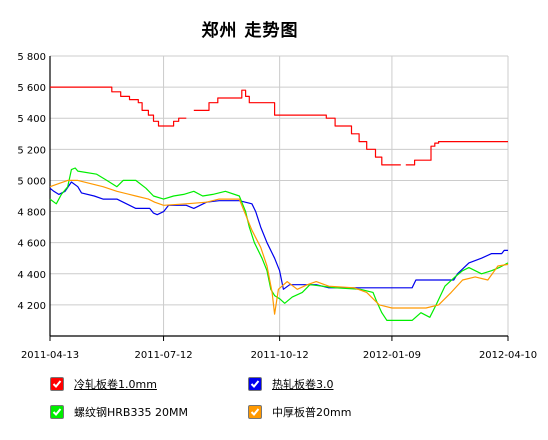 This screenshot has width=548, height=440. Describe the element at coordinates (250, 31) in the screenshot. I see `chart-title: 郑州 走势图` at that location.